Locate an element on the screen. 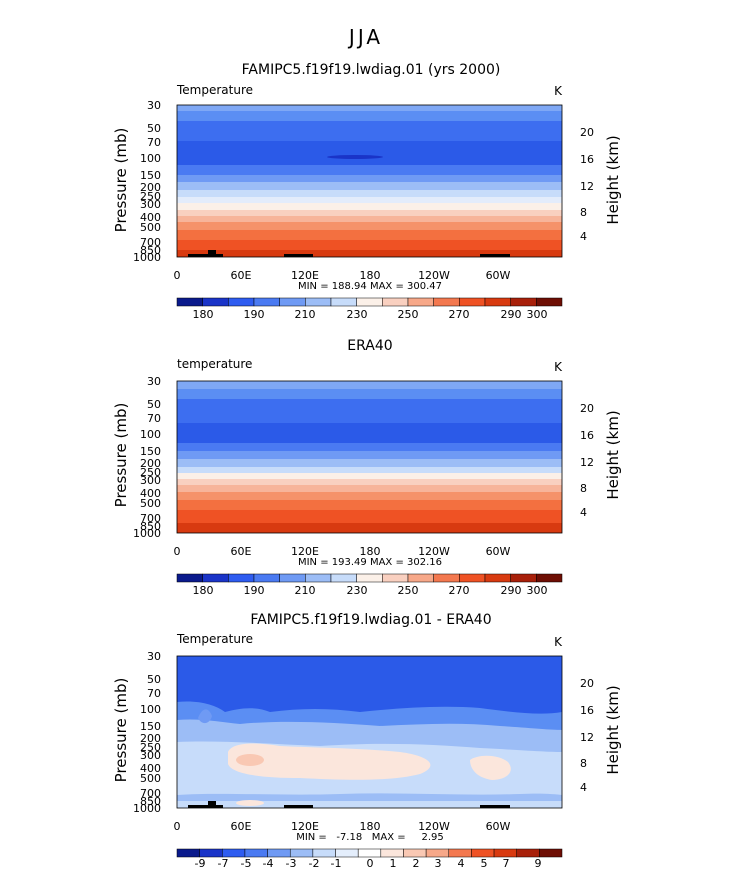 Image resolution: width=733 pixels, height=893 pixels. panel-model-xaxis: 0 60E 120E 180 120W 60W is located at coordinates (342, 275).